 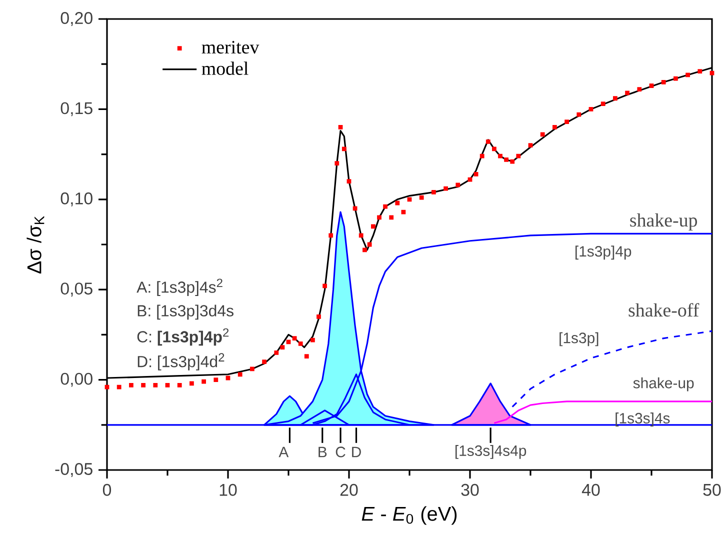 I want to click on y-tick-label: 0,10, so click(x=76, y=199).